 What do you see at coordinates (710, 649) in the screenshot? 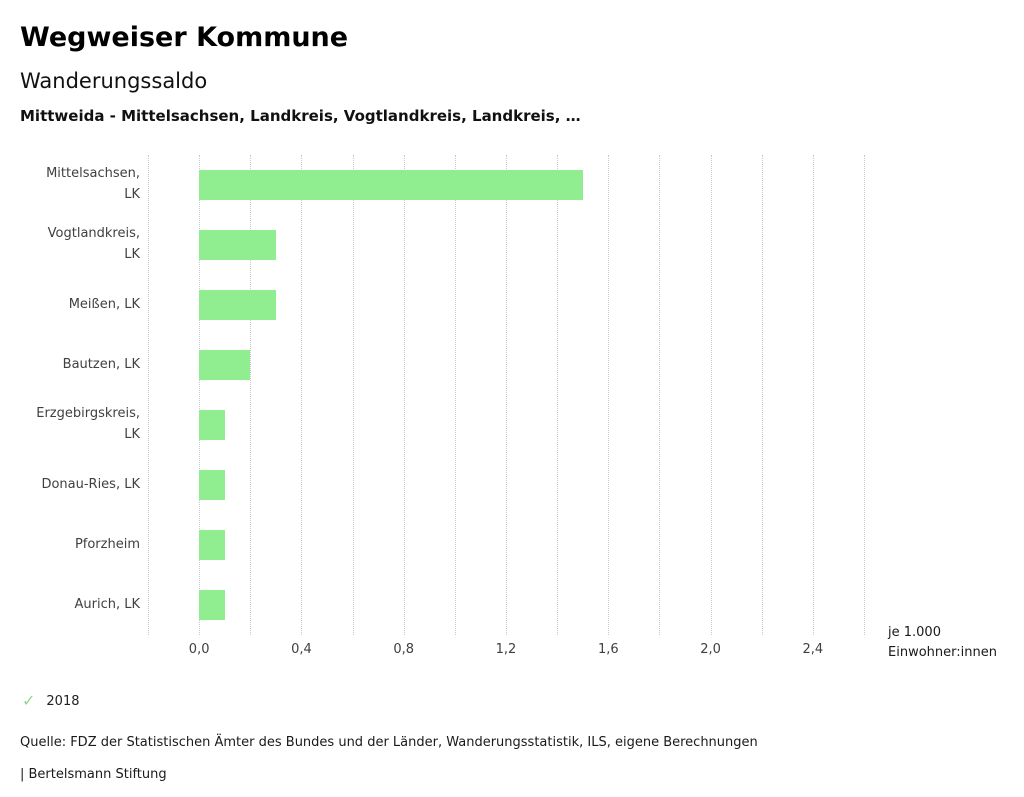
I see `x-tick-label: 2,0` at bounding box center [710, 649].